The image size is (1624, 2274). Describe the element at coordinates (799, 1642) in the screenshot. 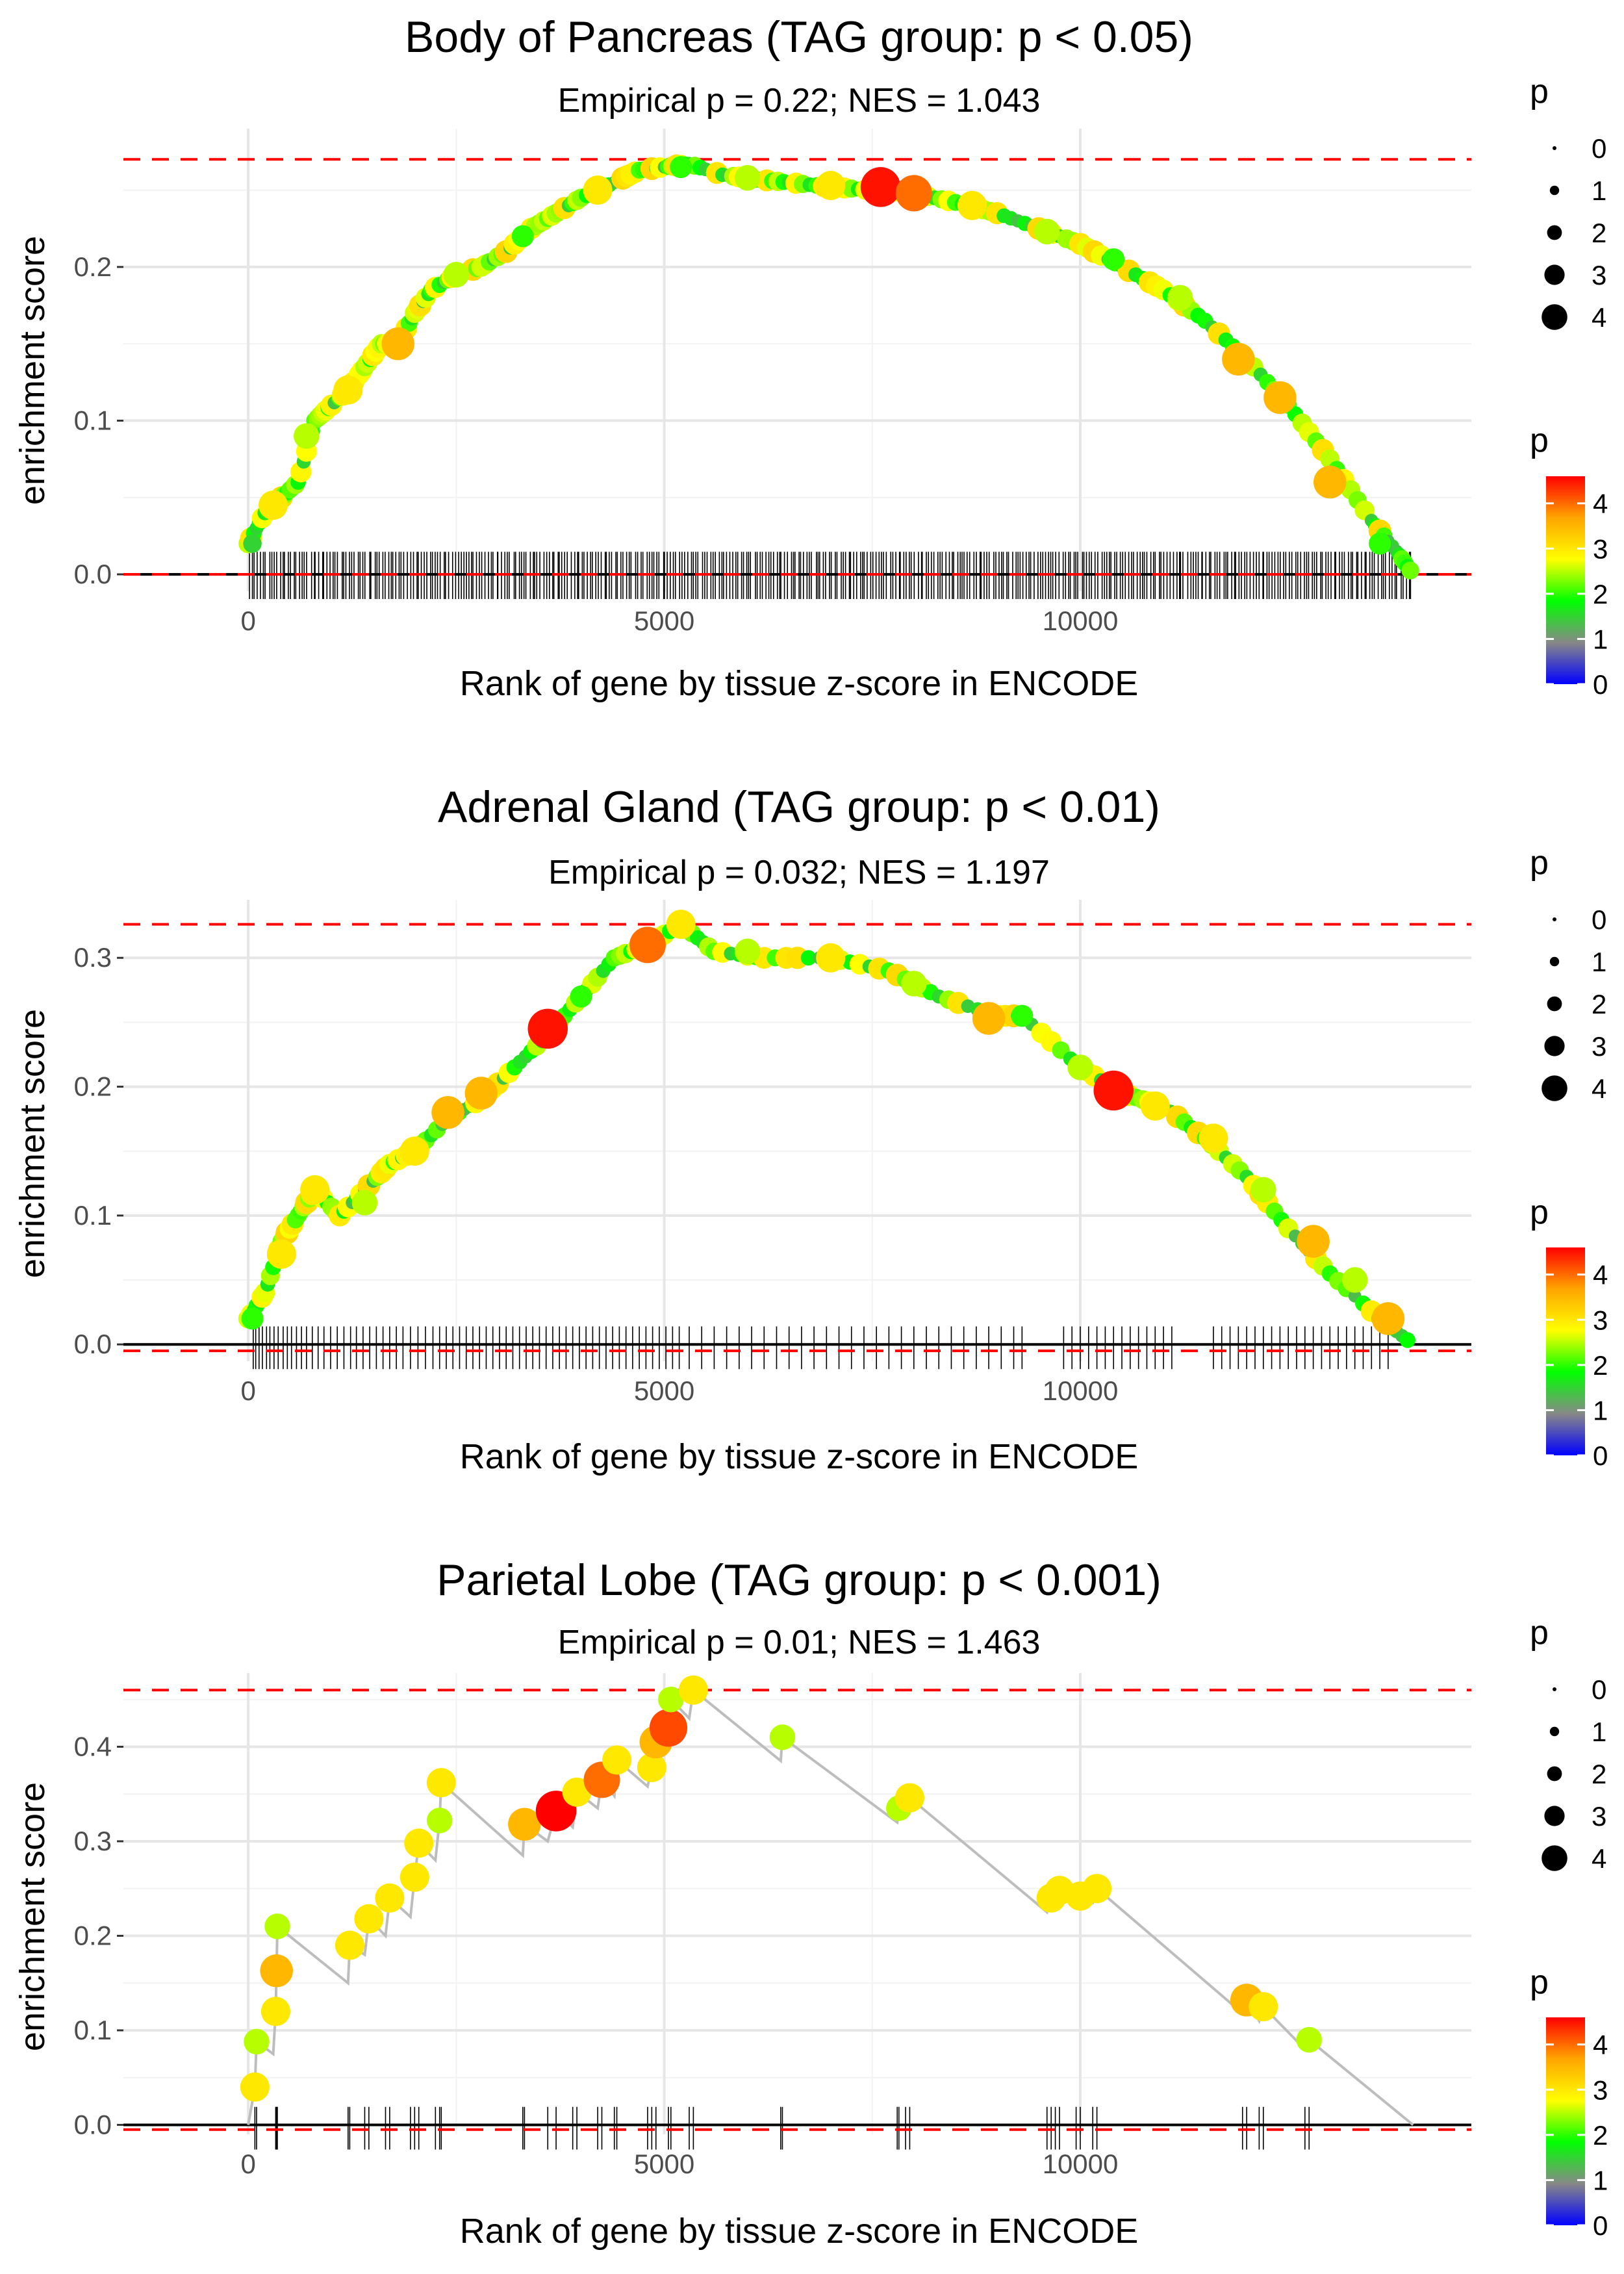

I see `chart-subtitle: Empirical p = 0.01; NES = 1.463` at that location.